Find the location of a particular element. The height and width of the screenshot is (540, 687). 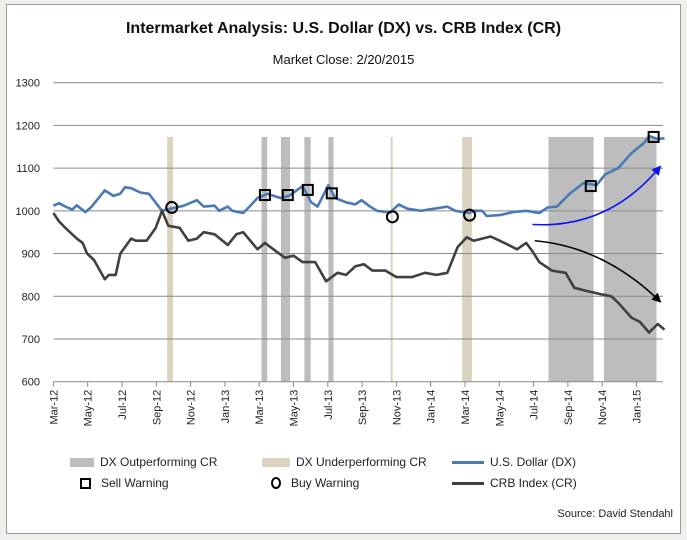

x-tick-label: May-13 is located at coordinates (295, 408).